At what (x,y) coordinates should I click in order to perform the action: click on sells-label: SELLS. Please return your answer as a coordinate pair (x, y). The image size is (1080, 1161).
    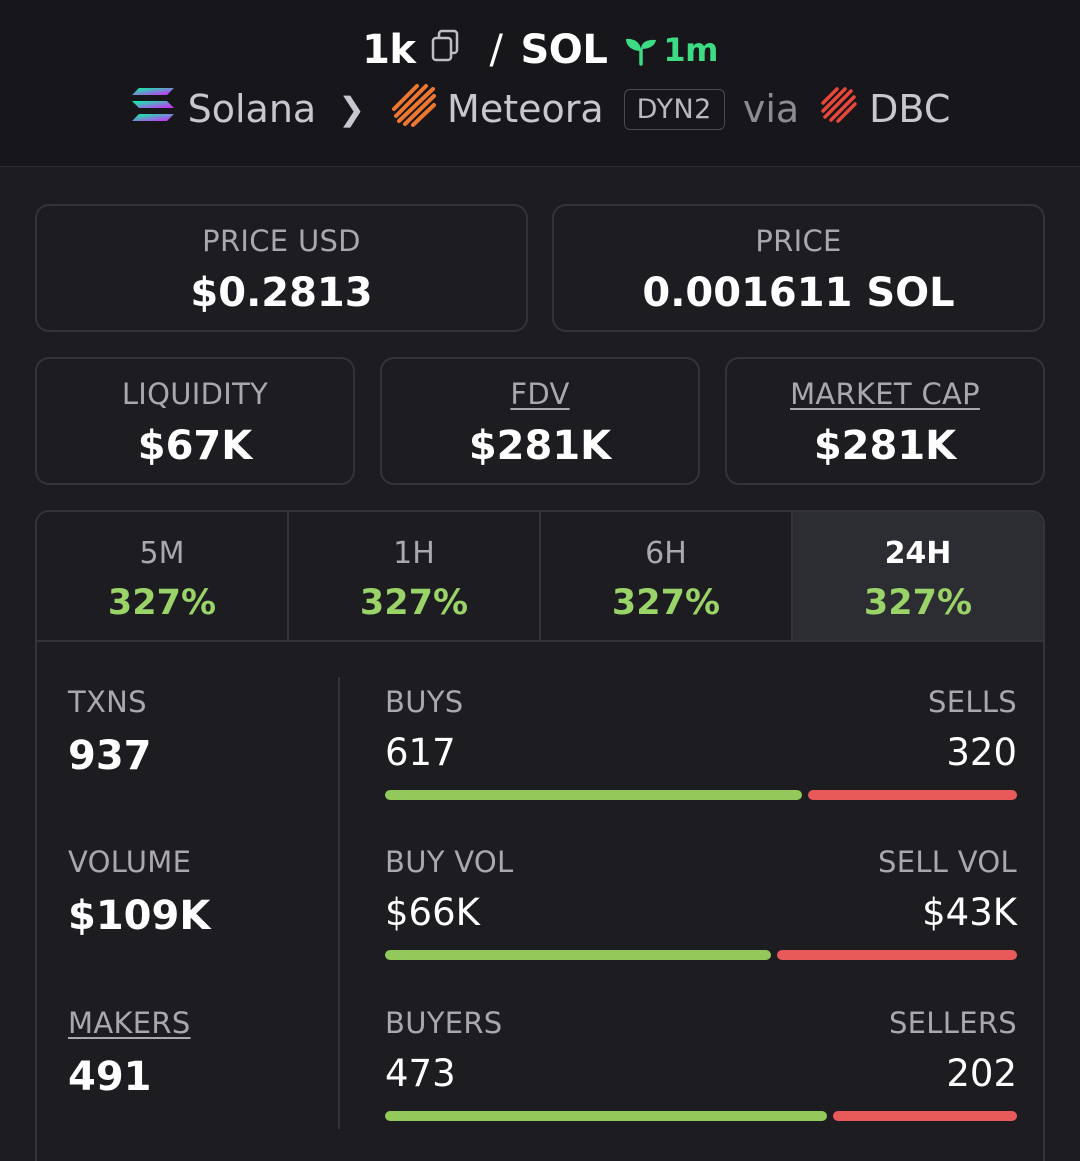
    Looking at the image, I should click on (972, 702).